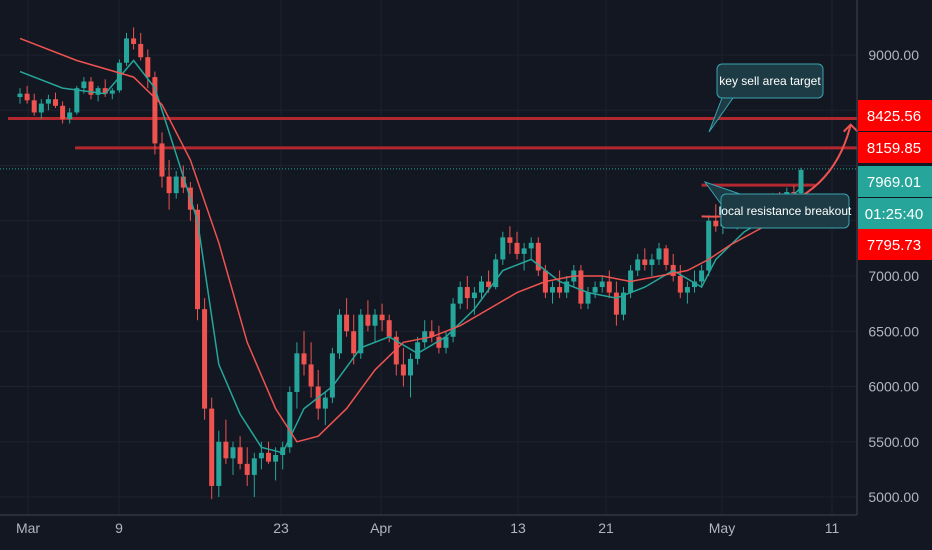  I want to click on annotation-text: local resistance breakout, so click(785, 211).